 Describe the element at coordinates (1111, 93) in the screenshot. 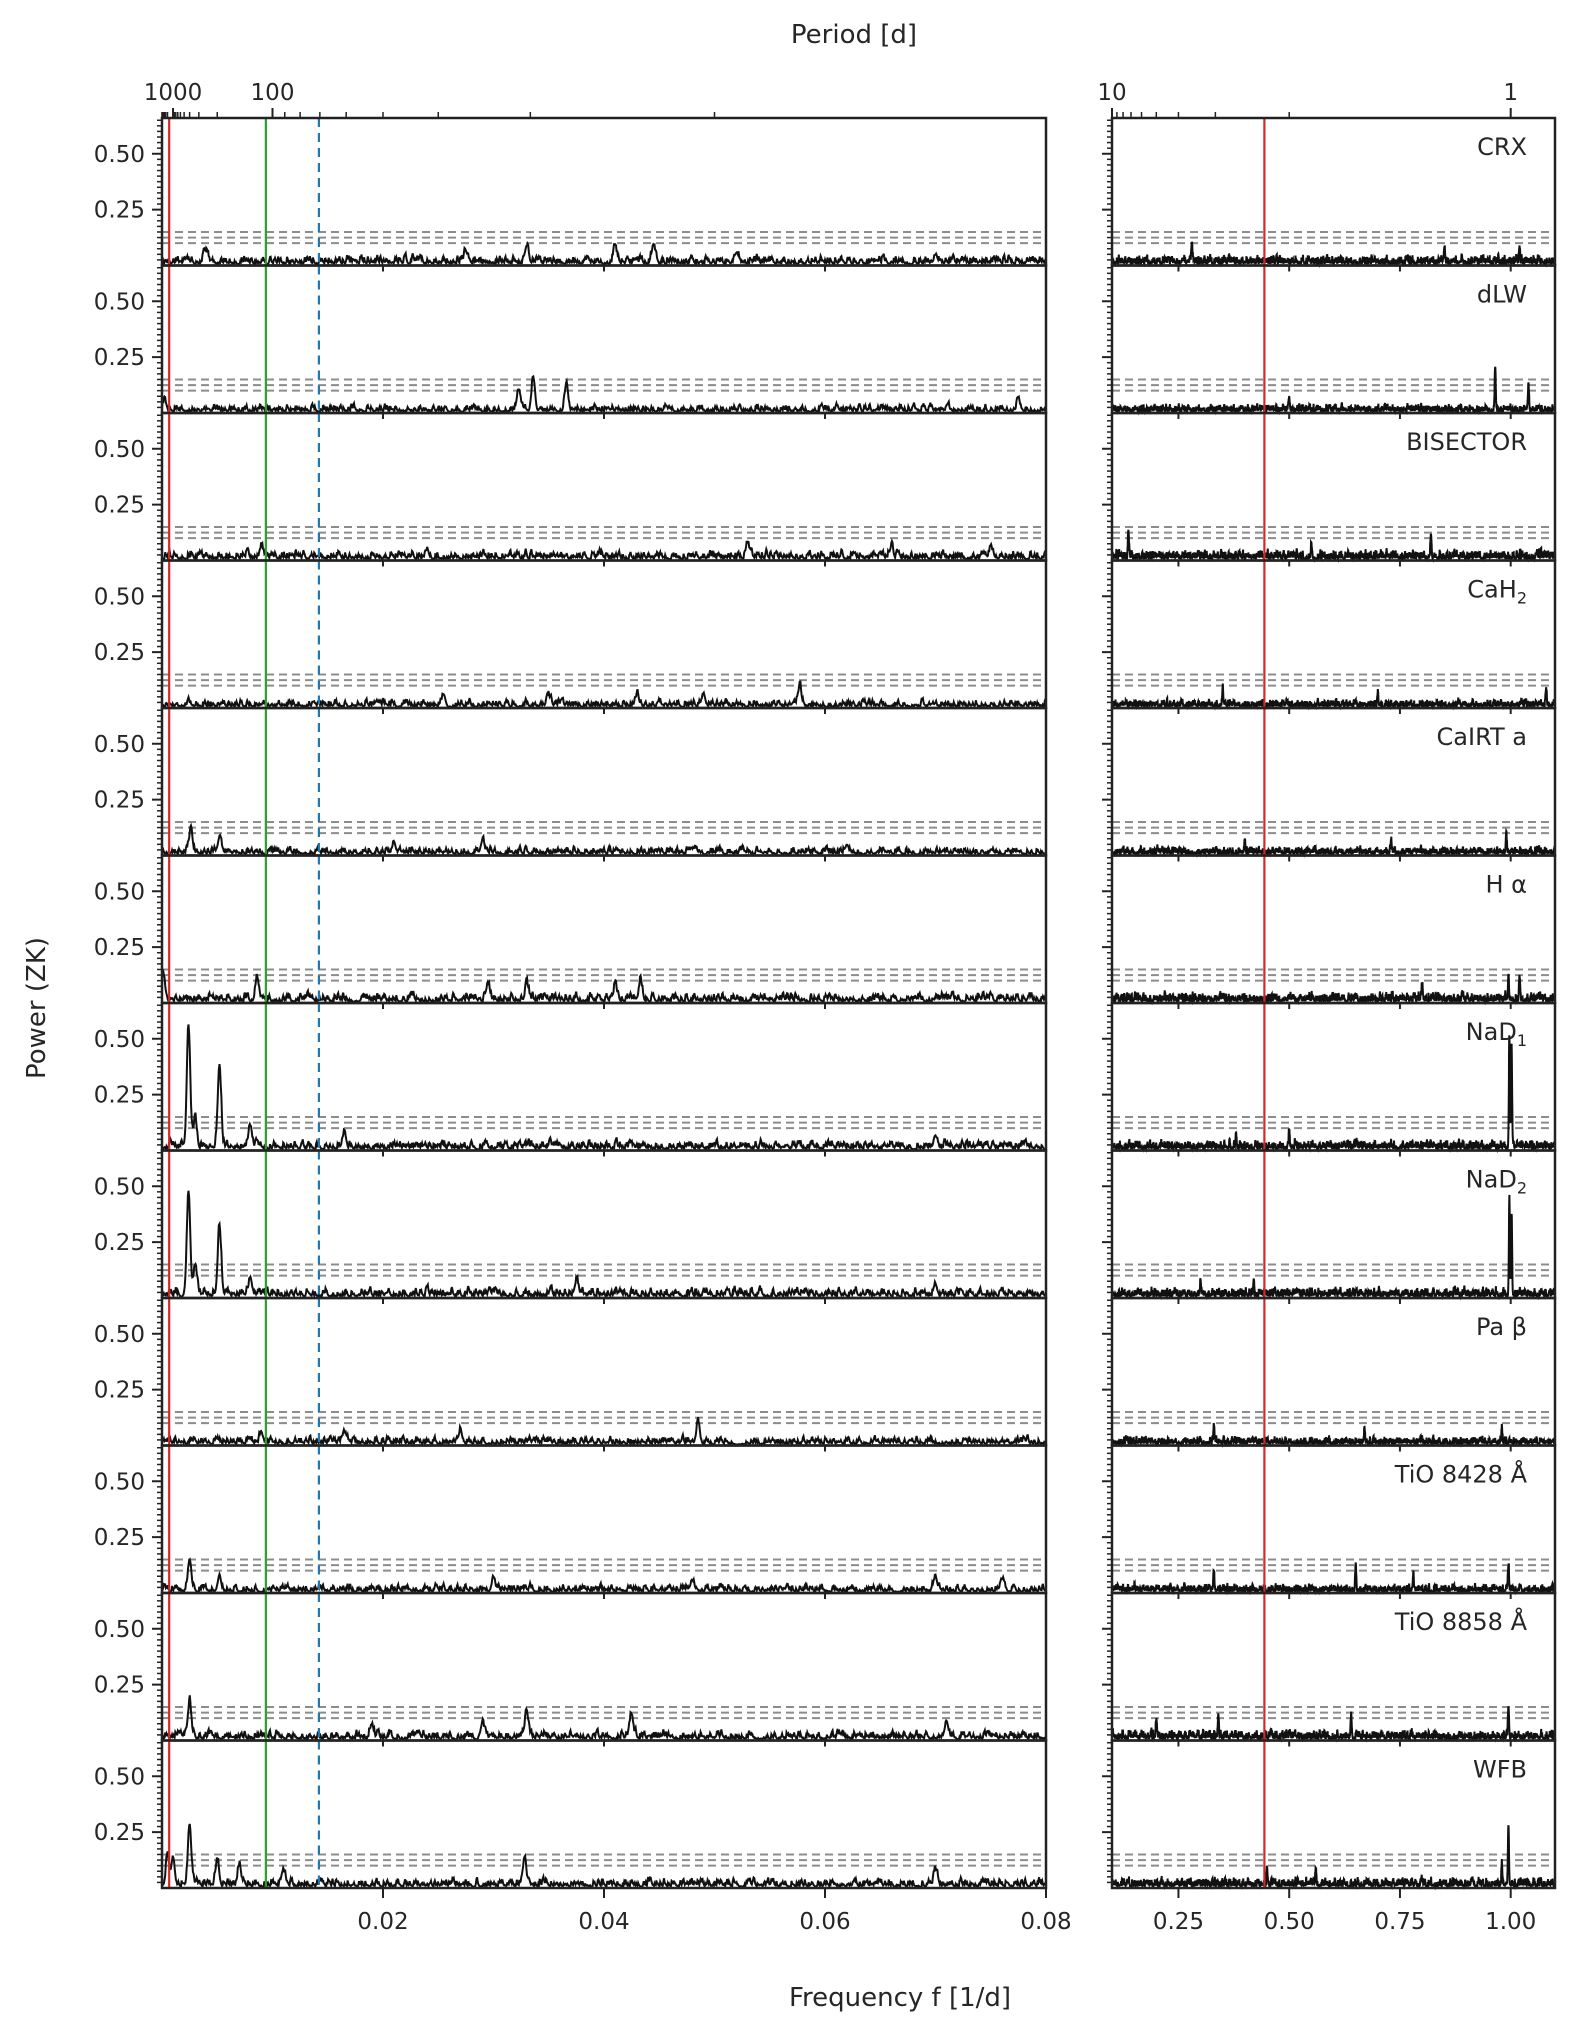

I see `period-tick-label: 10` at that location.